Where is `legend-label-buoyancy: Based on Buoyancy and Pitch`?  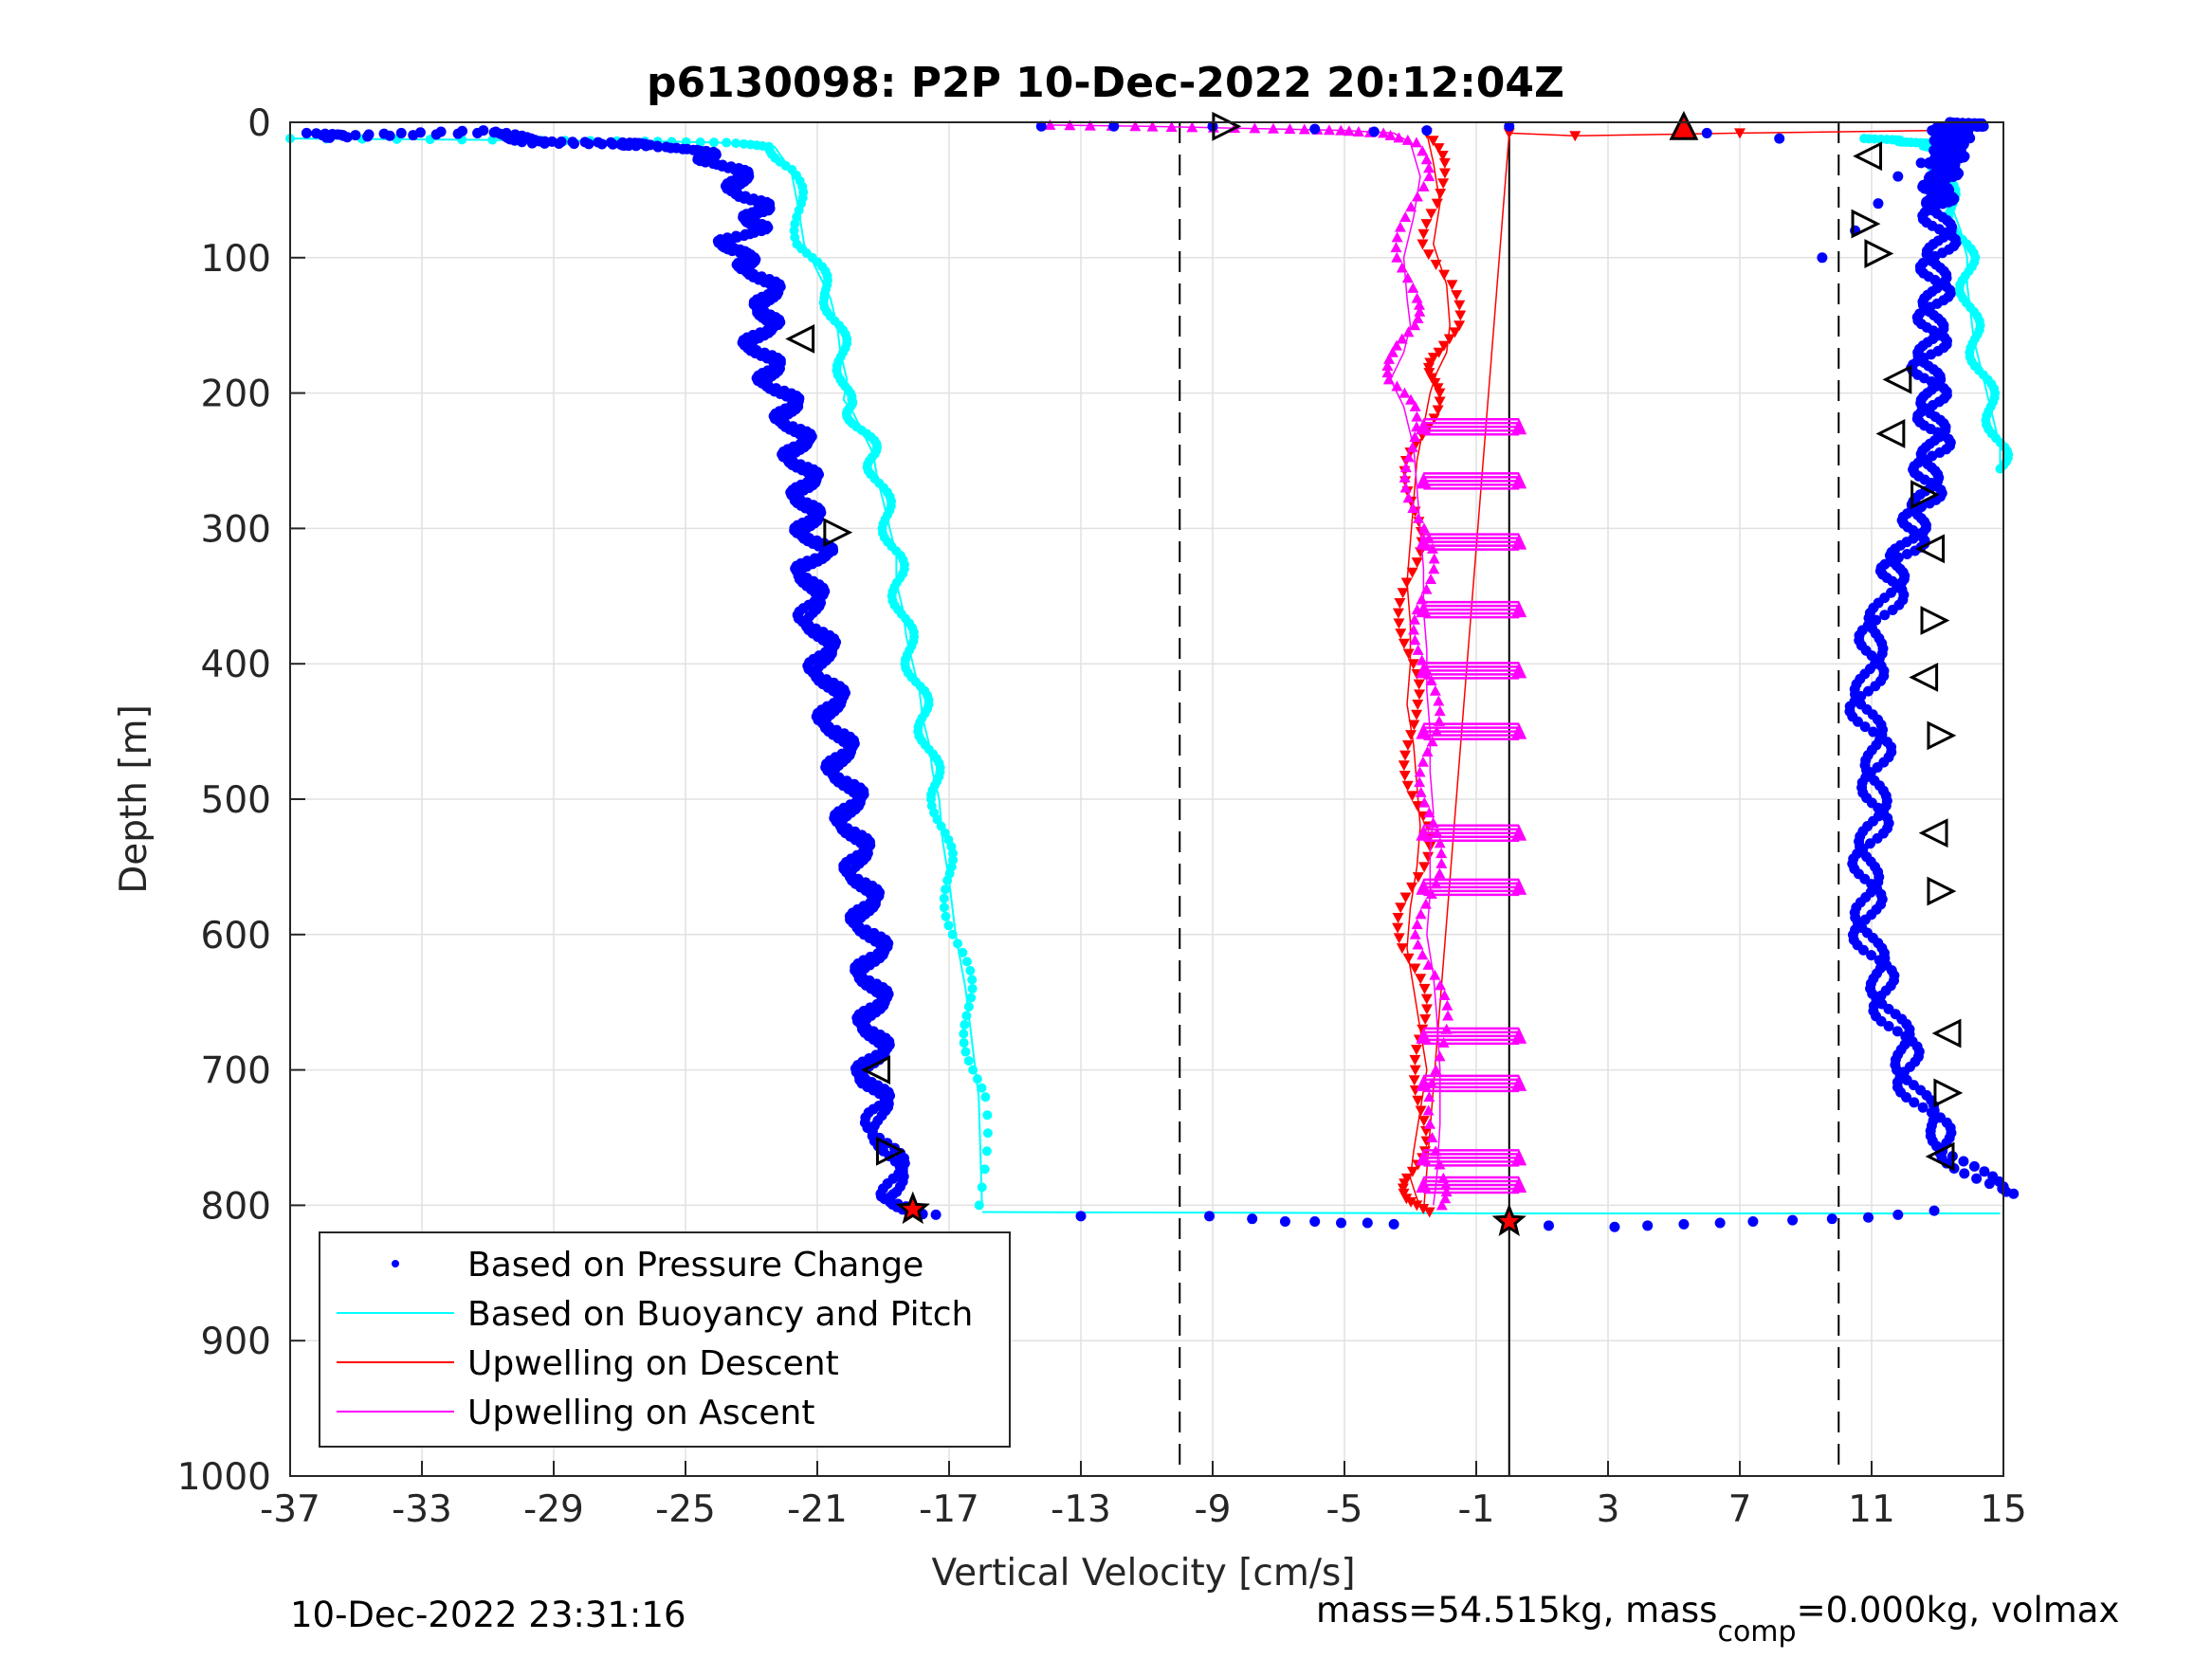
legend-label-buoyancy: Based on Buoyancy and Pitch is located at coordinates (720, 1314).